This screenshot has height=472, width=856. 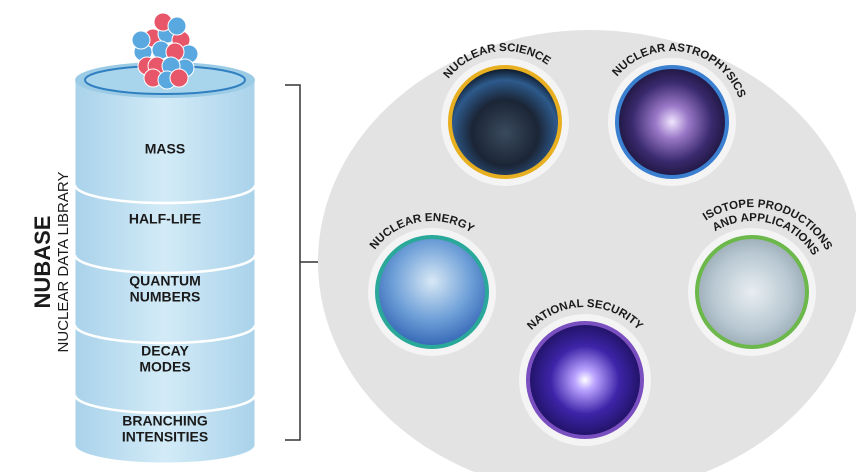 What do you see at coordinates (165, 219) in the screenshot?
I see `layer-label: HALF-LIFE` at bounding box center [165, 219].